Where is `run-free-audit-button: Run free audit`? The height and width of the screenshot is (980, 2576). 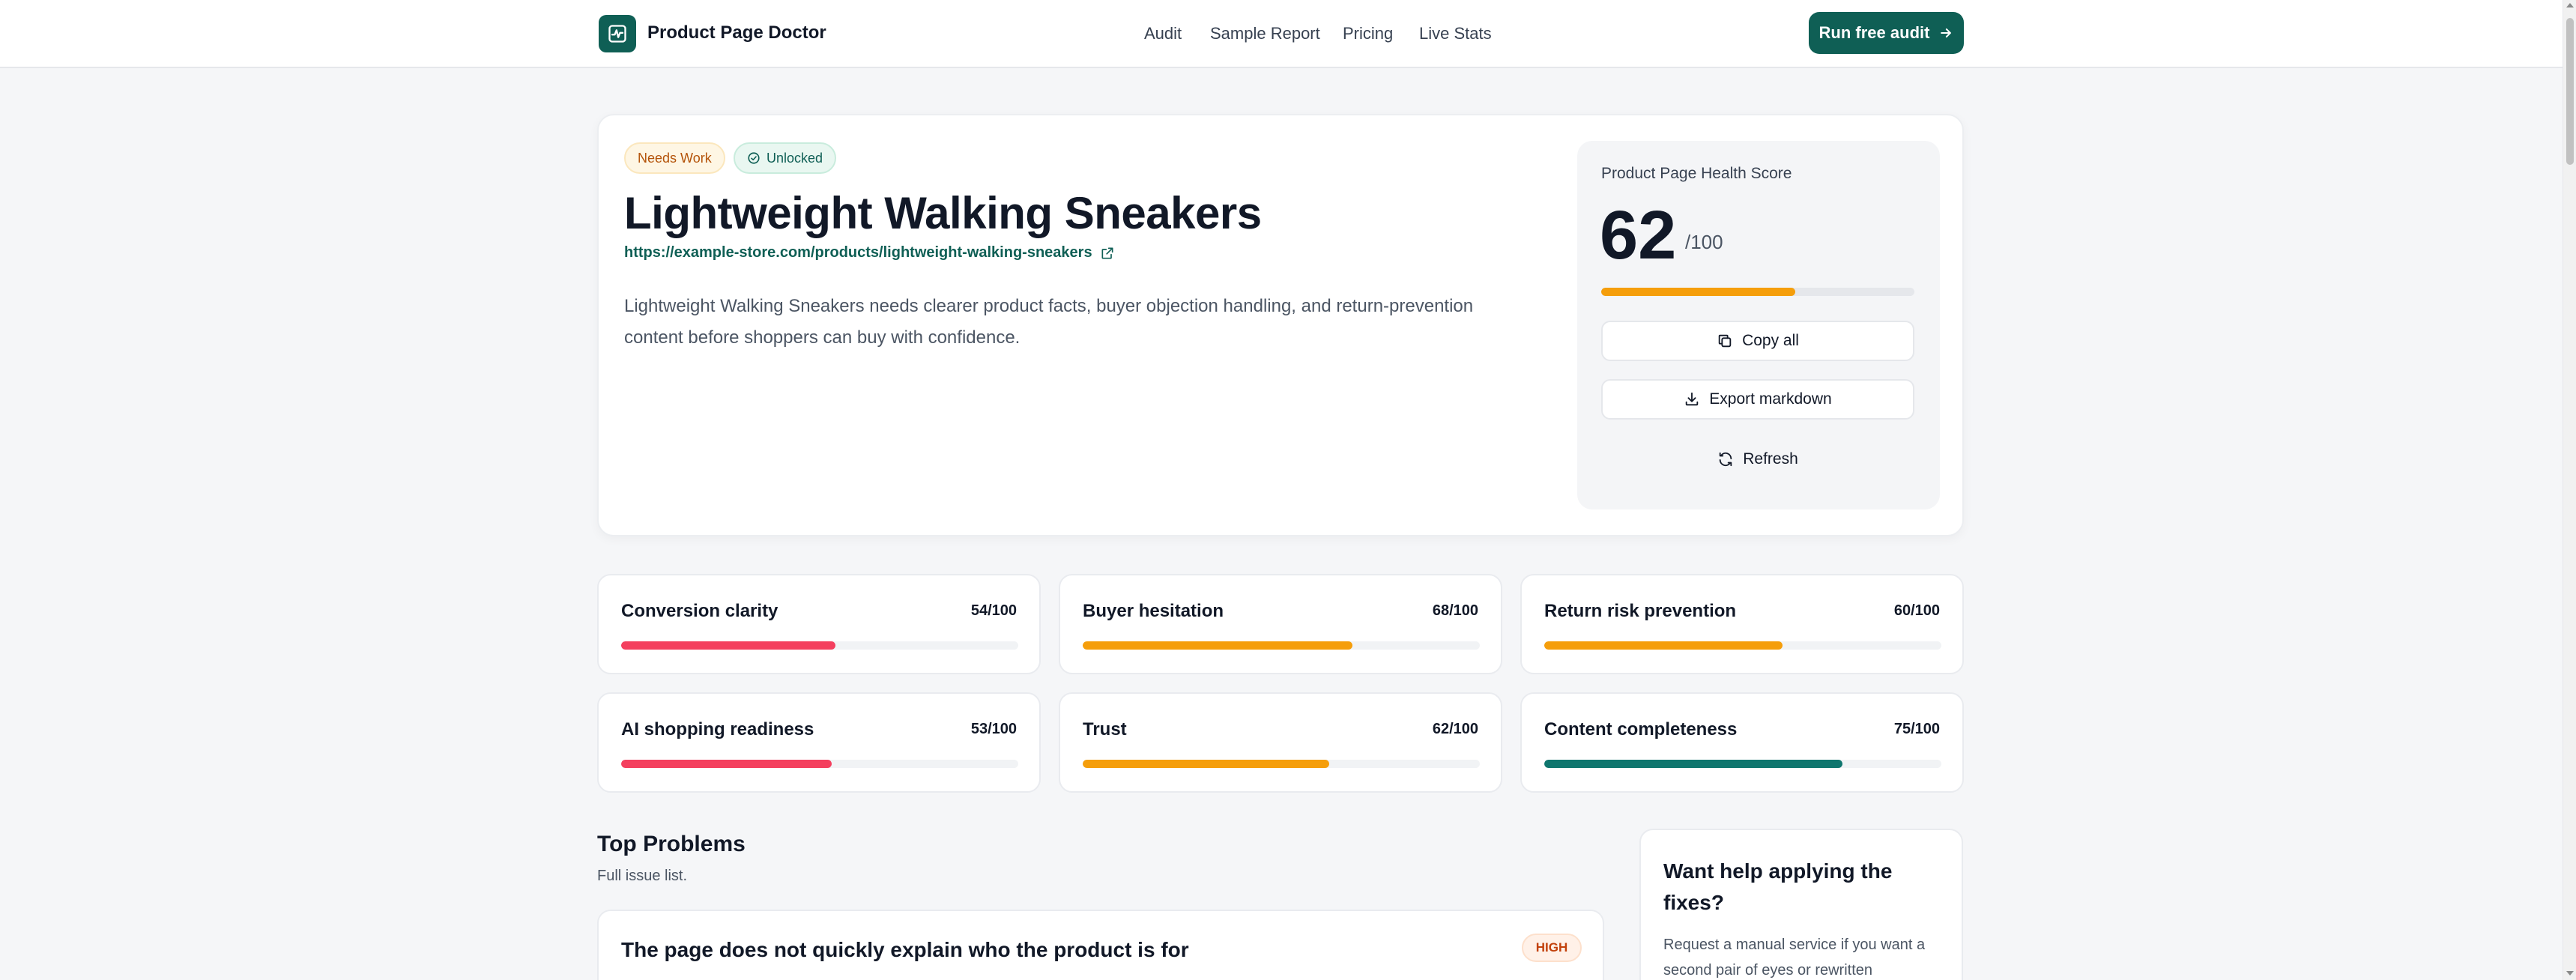
run-free-audit-button: Run free audit is located at coordinates (1886, 33).